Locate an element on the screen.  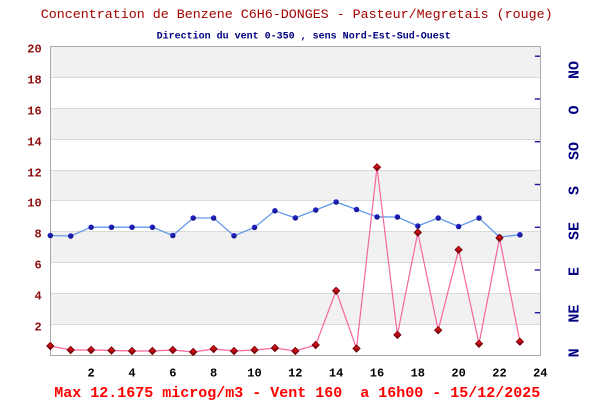
svg-text: 24 is located at coordinates (540, 374).